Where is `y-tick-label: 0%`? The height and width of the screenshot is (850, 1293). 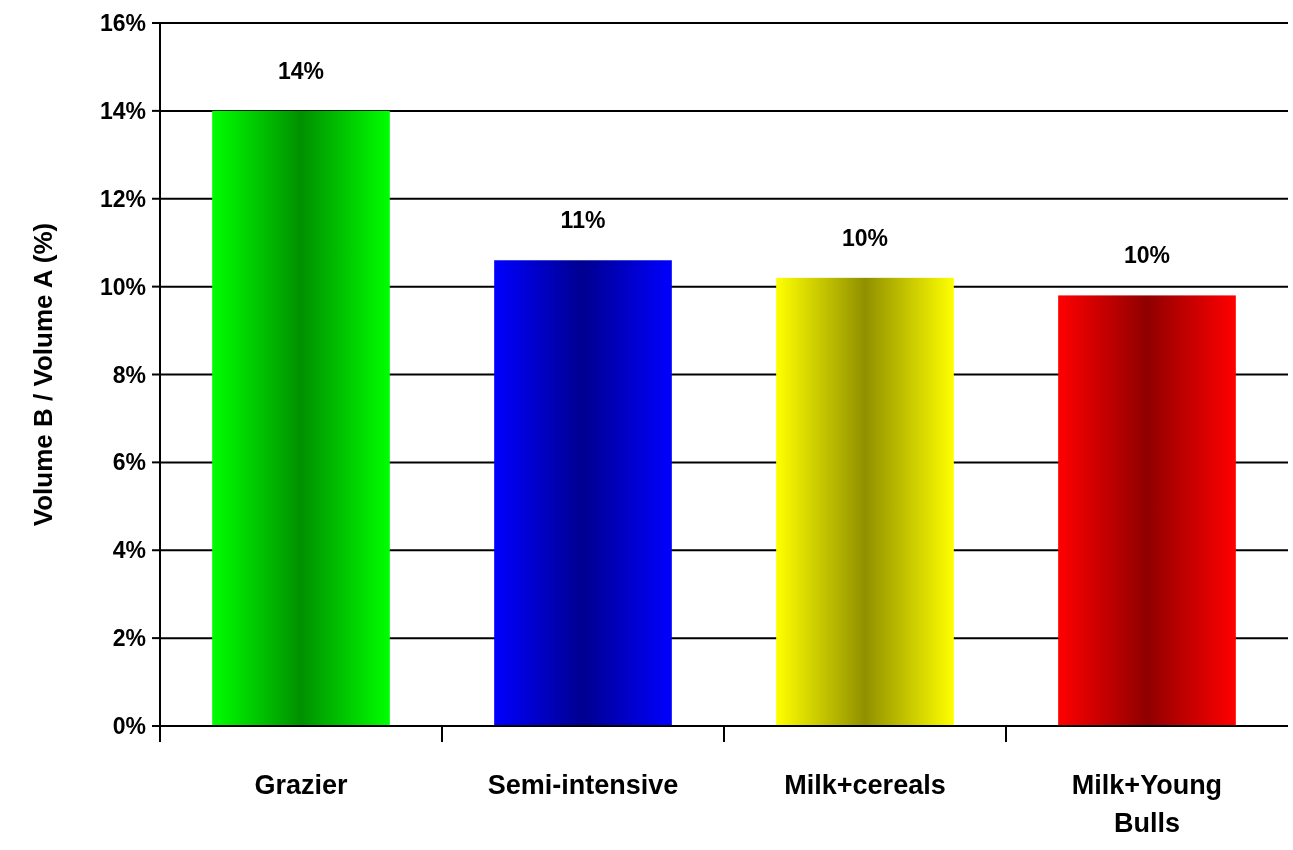 y-tick-label: 0% is located at coordinates (129, 726).